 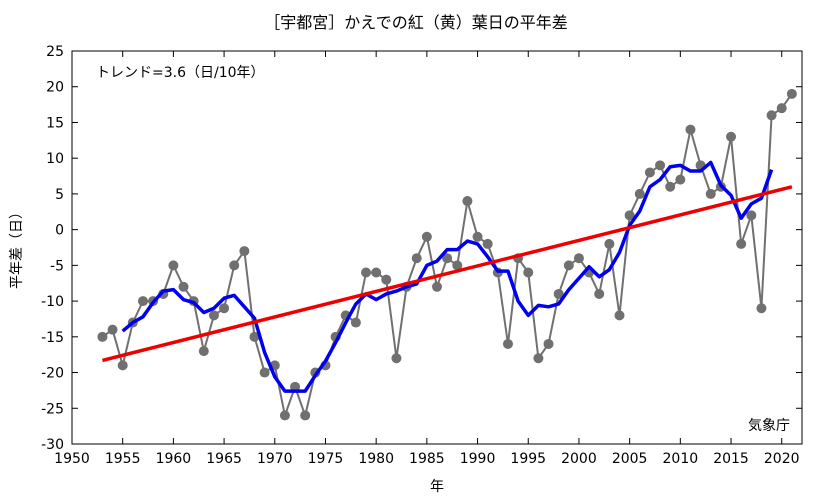 I want to click on x-tick-label: 2015, so click(x=731, y=459).